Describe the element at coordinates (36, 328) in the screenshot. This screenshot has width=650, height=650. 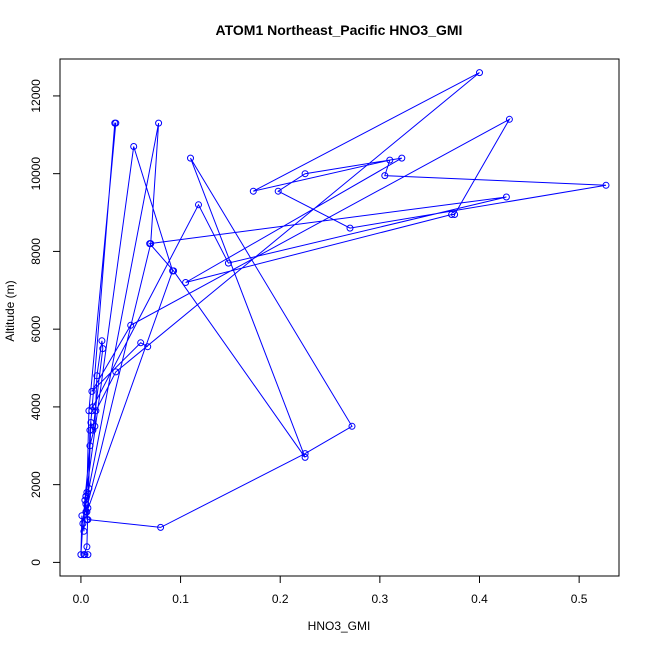
I see `y-tick-label: 6000` at that location.